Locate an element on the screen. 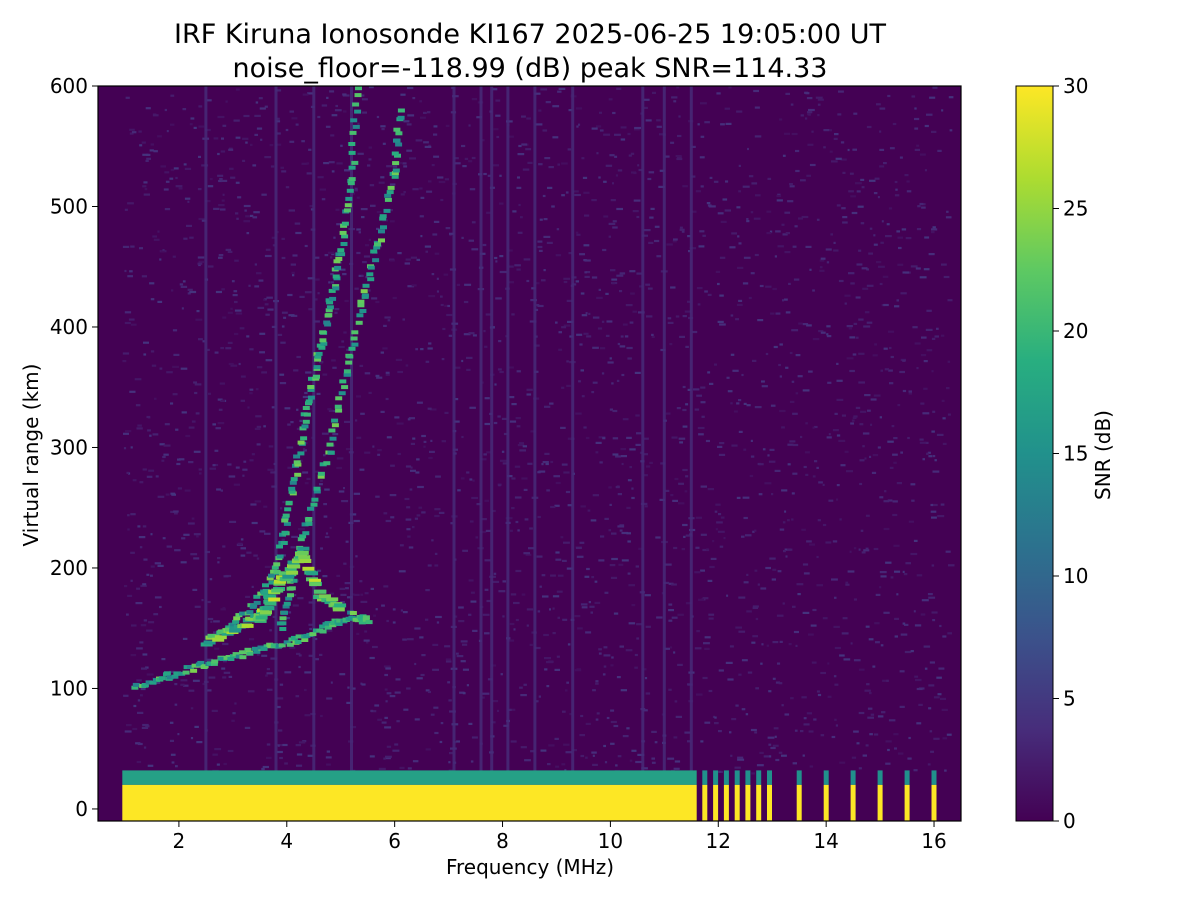 This screenshot has height=900, width=1200. chart-subtitle: noise_floor=-118.99 (dB) peak SNR=114.33 is located at coordinates (530, 68).